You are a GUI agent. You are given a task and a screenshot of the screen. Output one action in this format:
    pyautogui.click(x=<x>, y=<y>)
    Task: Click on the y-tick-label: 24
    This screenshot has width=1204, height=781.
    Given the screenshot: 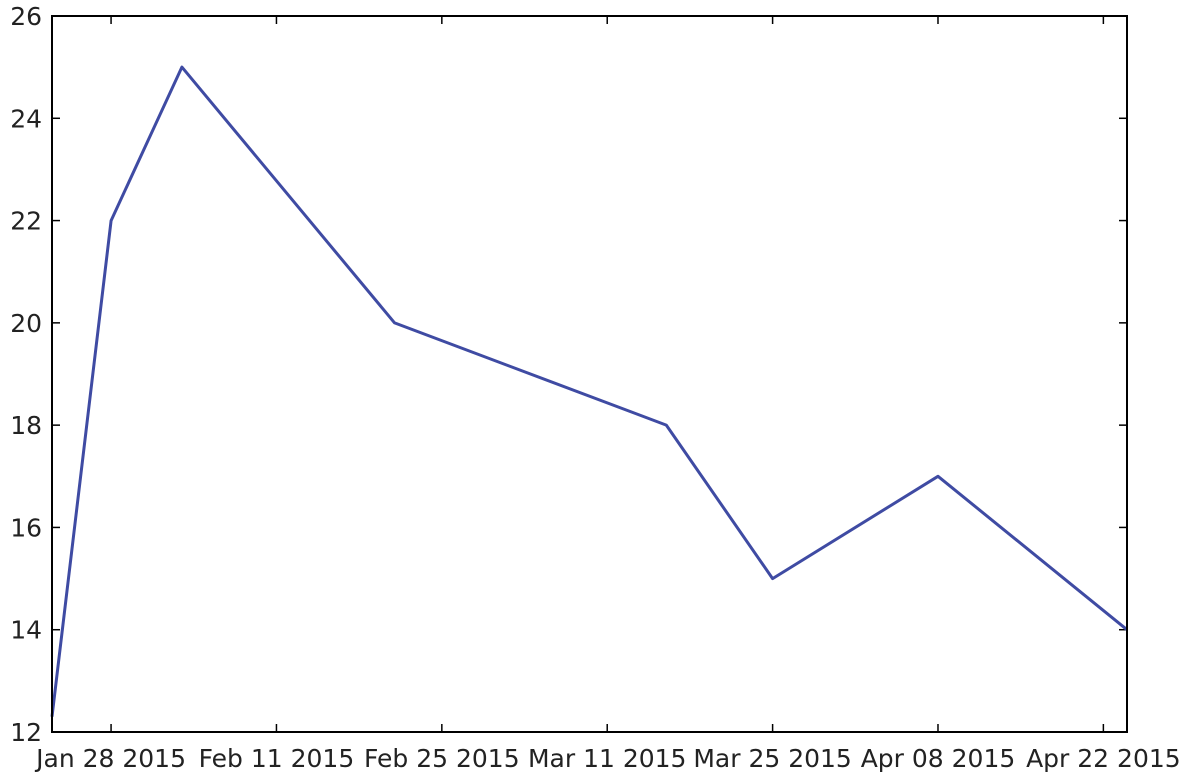 What is the action you would take?
    pyautogui.click(x=26, y=118)
    